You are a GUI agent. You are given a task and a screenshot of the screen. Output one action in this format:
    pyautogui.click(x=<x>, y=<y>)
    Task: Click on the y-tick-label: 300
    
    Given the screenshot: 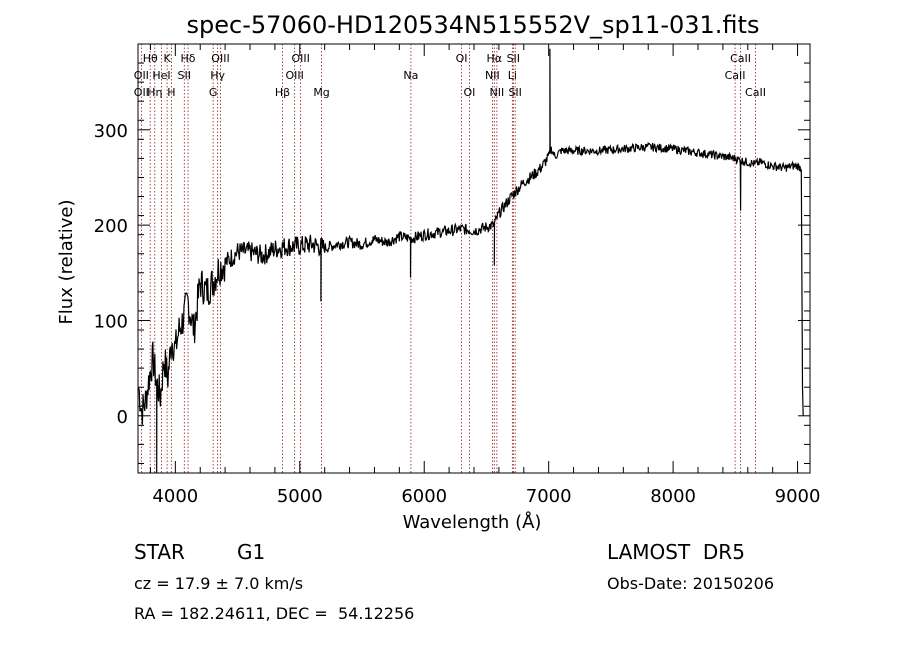 What is the action you would take?
    pyautogui.click(x=111, y=131)
    